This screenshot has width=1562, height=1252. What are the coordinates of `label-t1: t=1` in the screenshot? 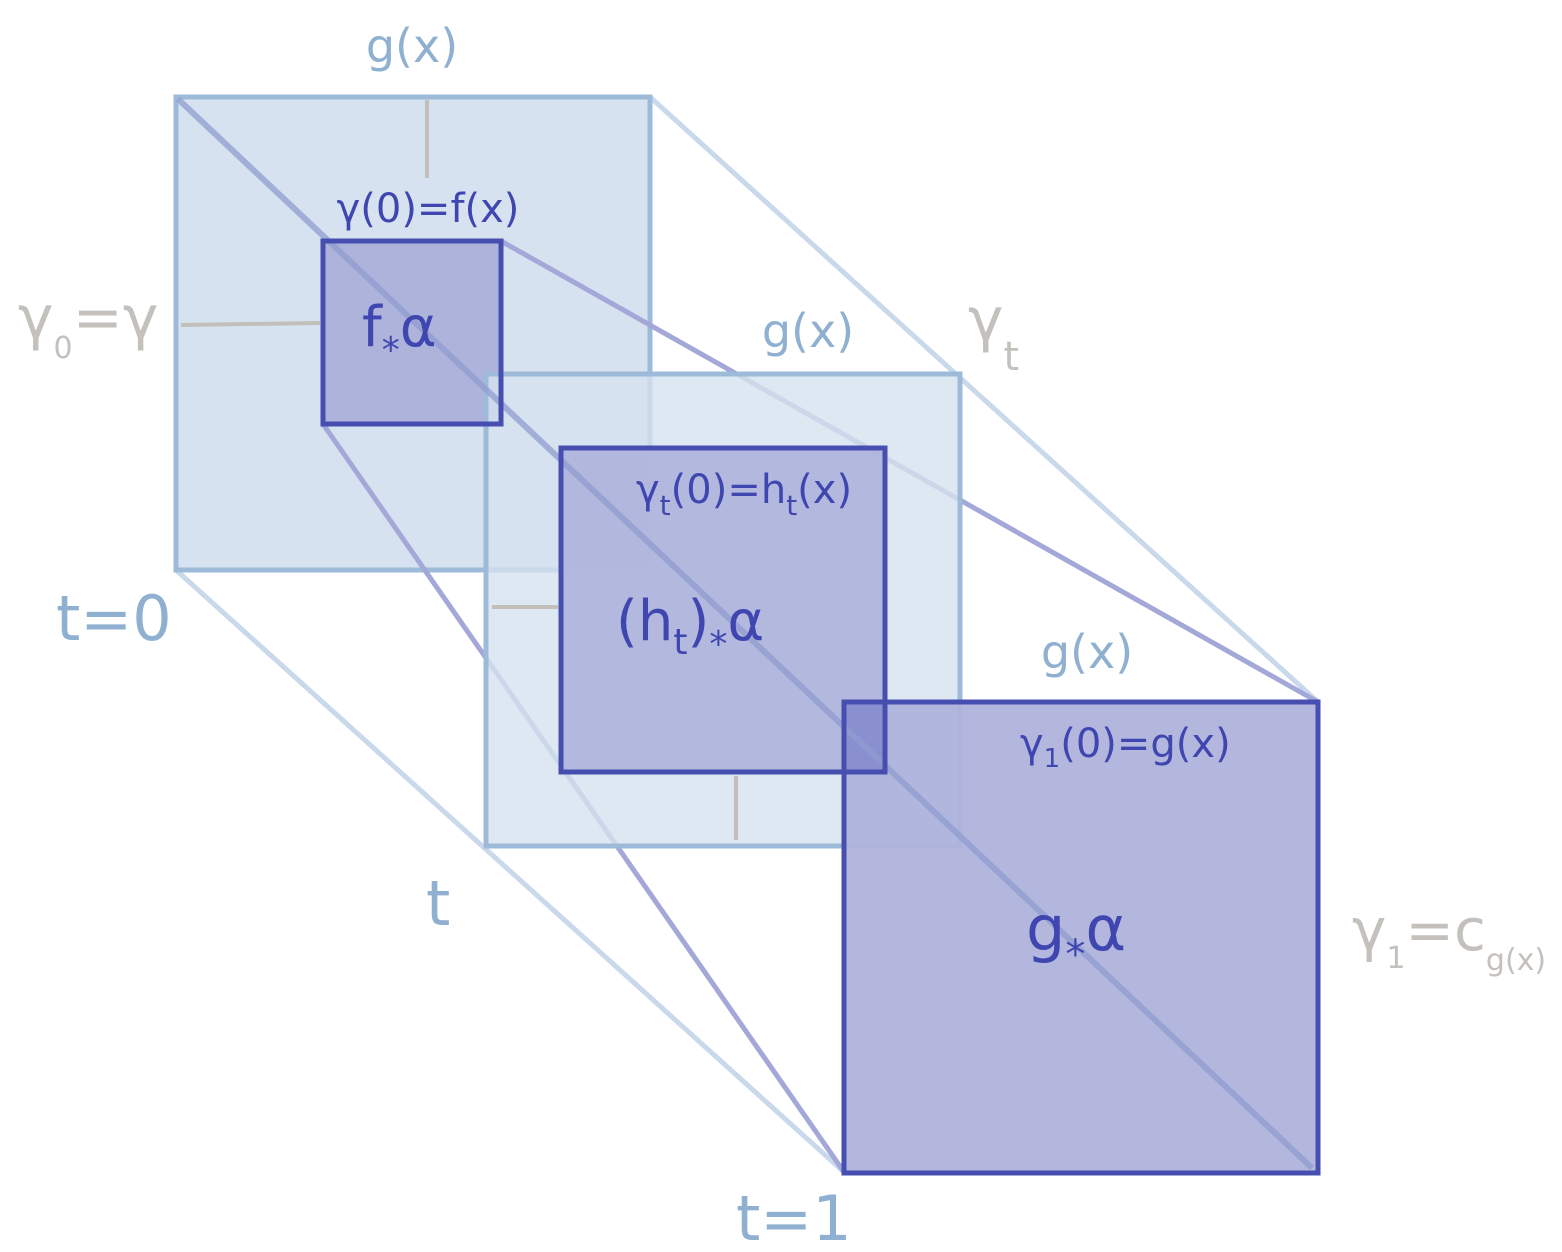 It's located at (794, 1217).